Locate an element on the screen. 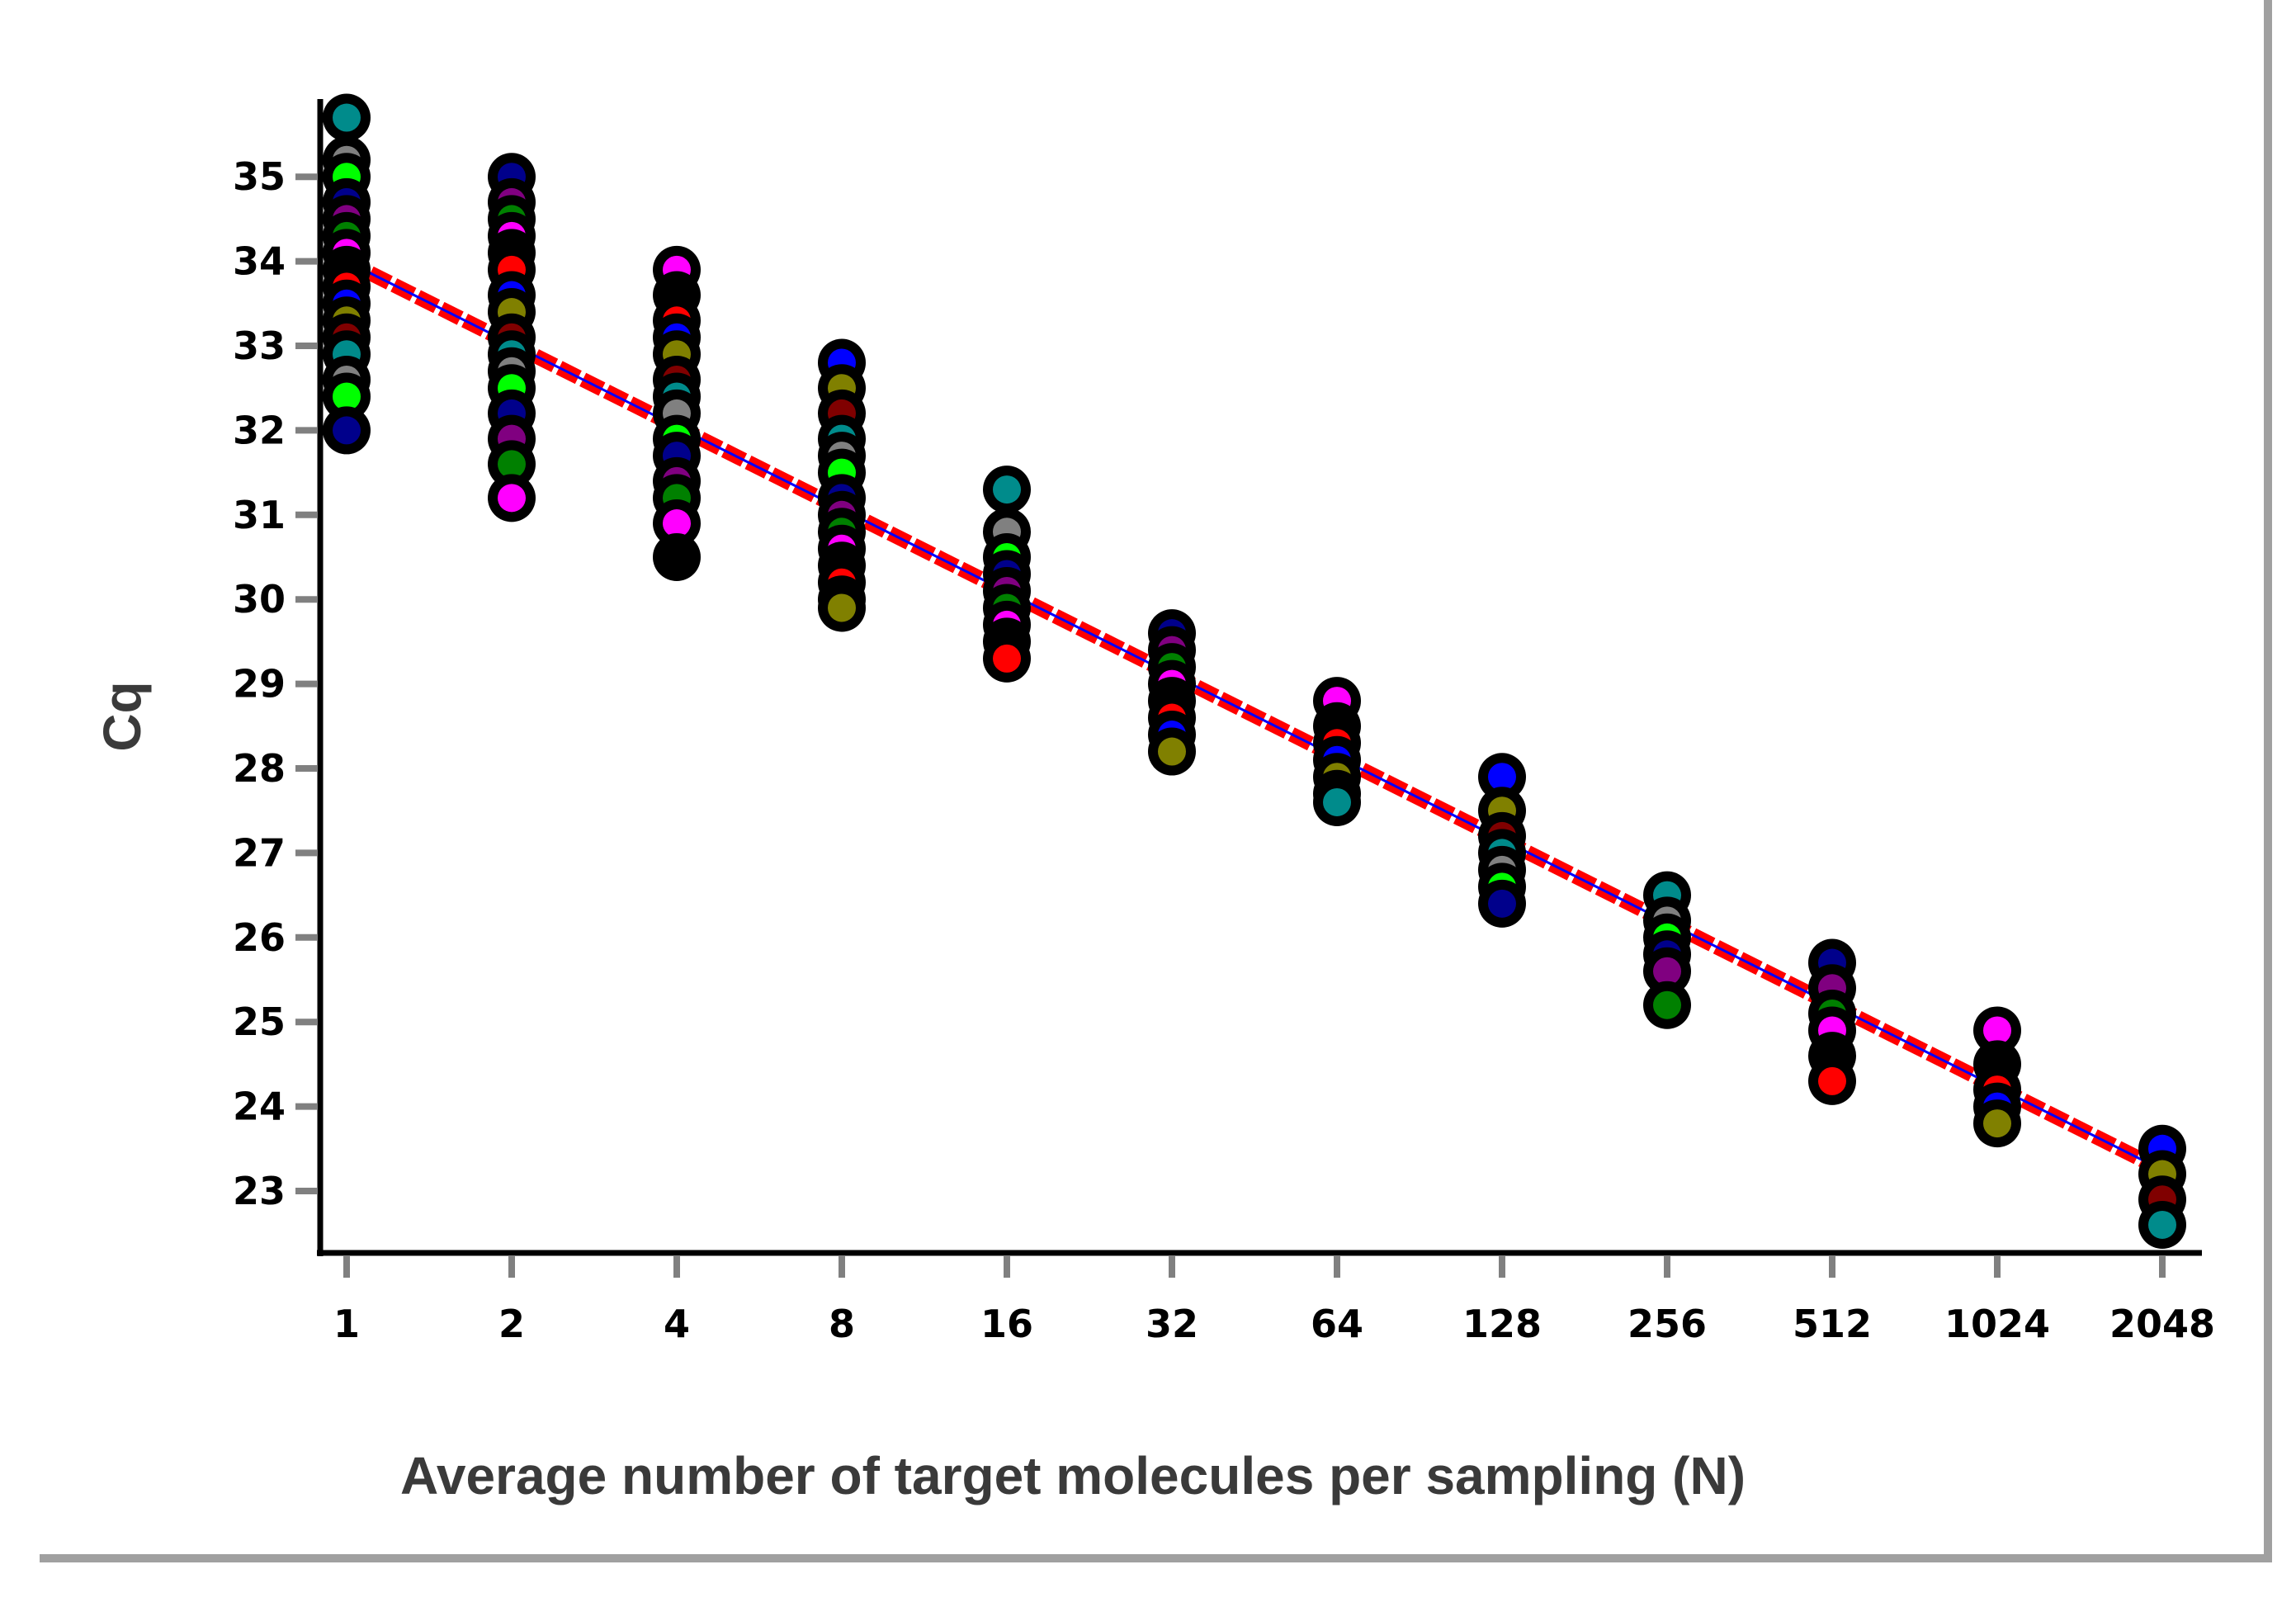 This screenshot has height=1607, width=2296. x-tick-label: 128 is located at coordinates (1502, 1324).